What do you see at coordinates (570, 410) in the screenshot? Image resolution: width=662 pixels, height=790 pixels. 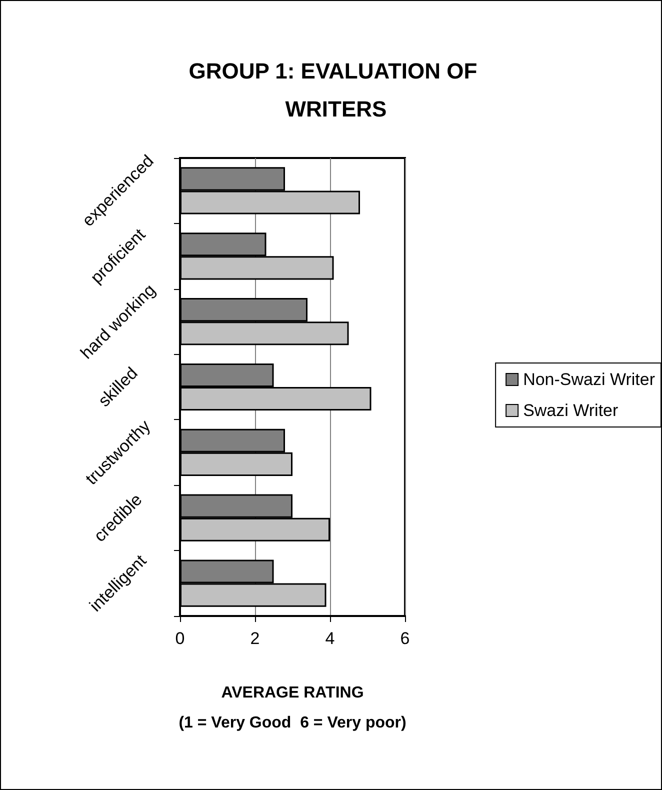 I see `legend-label: Swazi Writer` at bounding box center [570, 410].